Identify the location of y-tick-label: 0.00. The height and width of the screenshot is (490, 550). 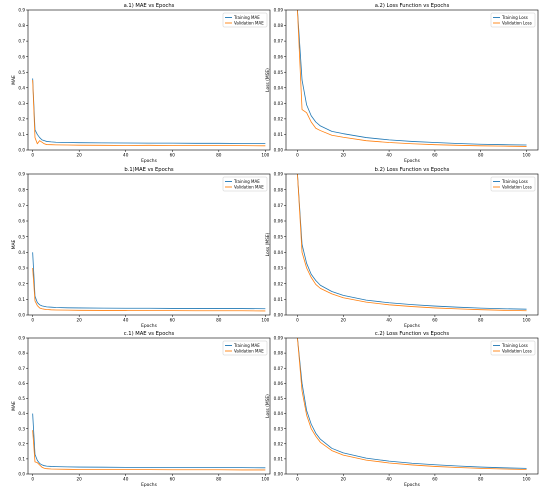
(279, 315).